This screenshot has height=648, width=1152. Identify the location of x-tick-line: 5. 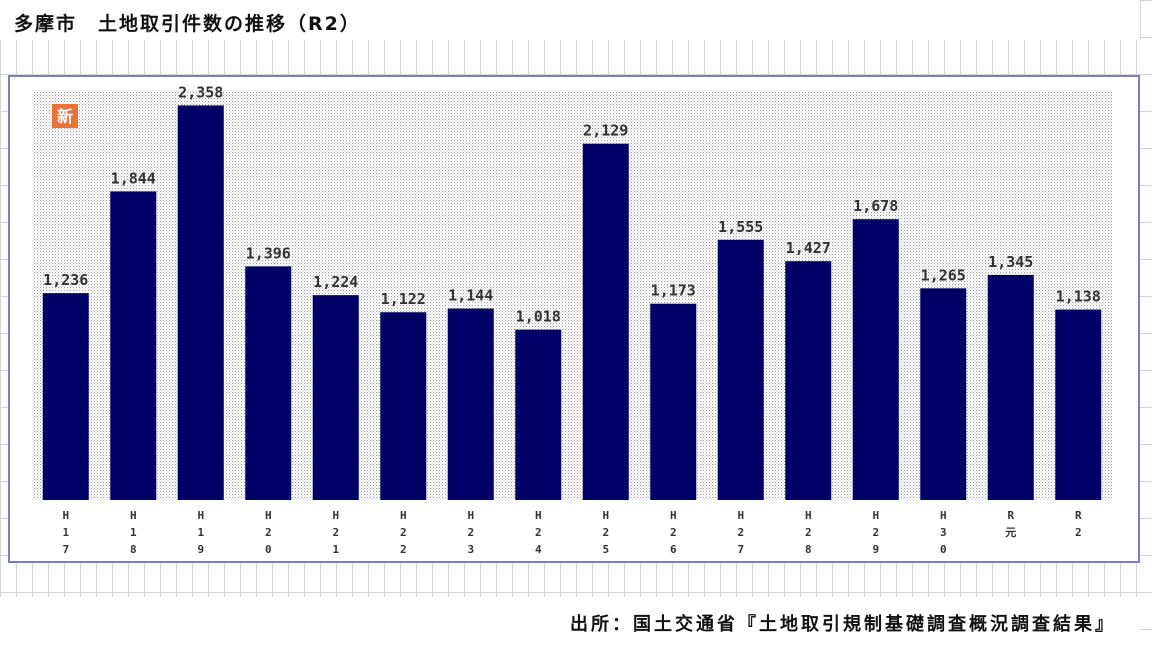
(605, 549).